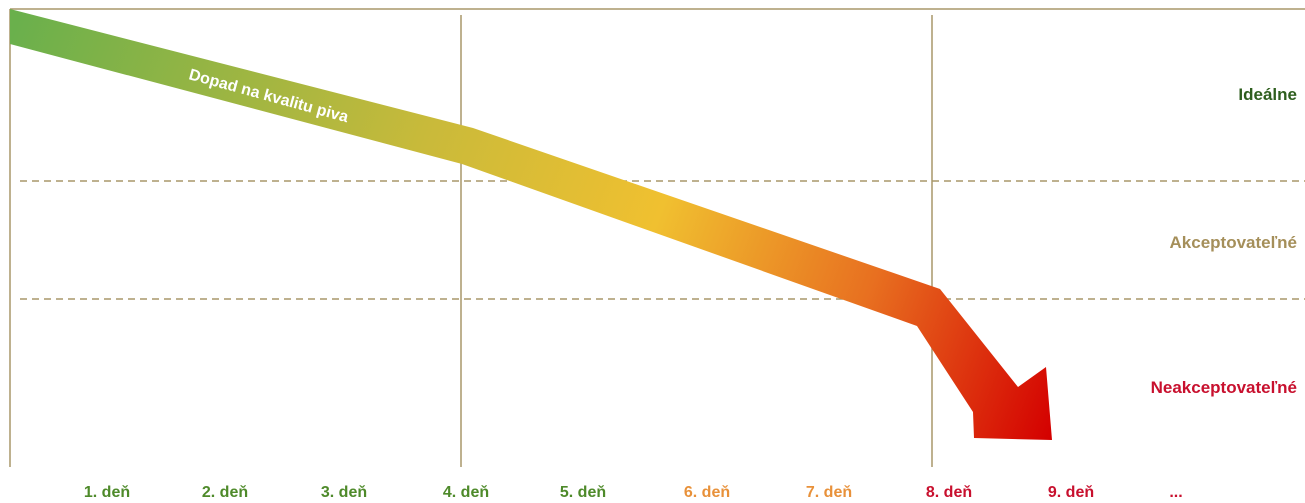 The height and width of the screenshot is (503, 1305). I want to click on day-label: 6. deň, so click(707, 492).